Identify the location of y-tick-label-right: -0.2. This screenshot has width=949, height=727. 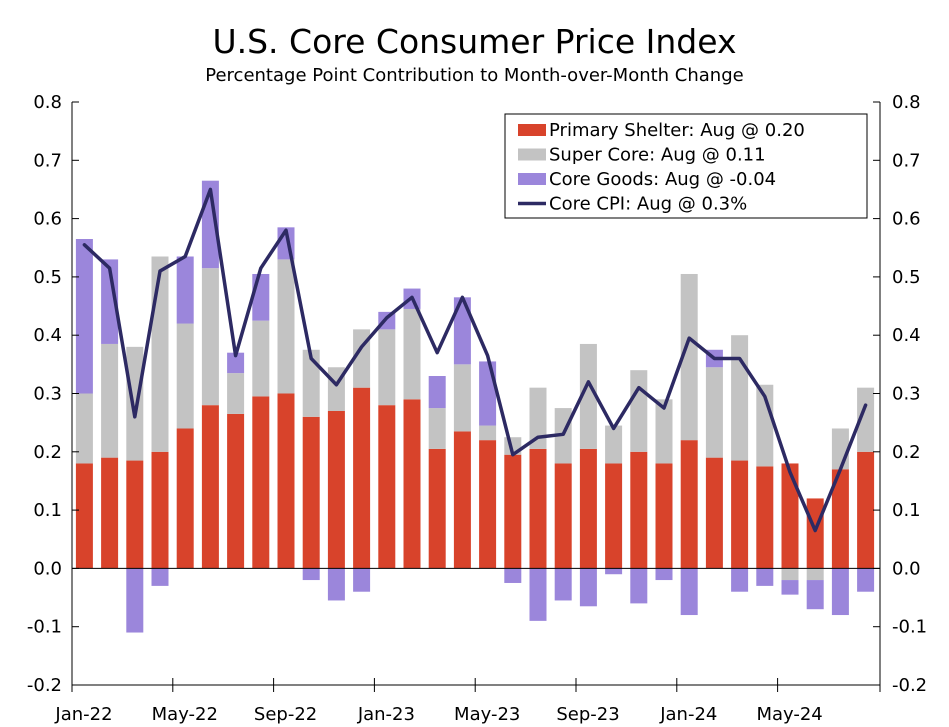
(909, 685).